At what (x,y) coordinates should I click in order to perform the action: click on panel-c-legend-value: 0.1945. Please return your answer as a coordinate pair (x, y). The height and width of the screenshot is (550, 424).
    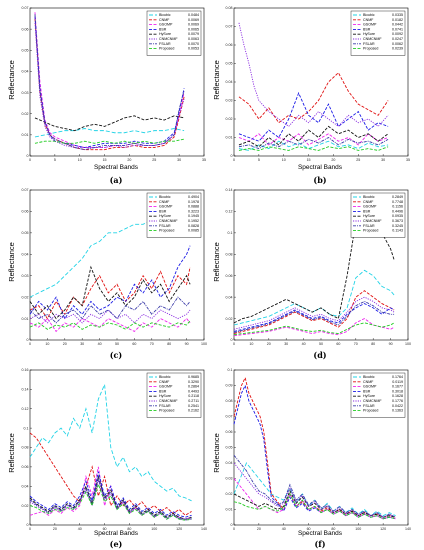
    Looking at the image, I should click on (193, 216).